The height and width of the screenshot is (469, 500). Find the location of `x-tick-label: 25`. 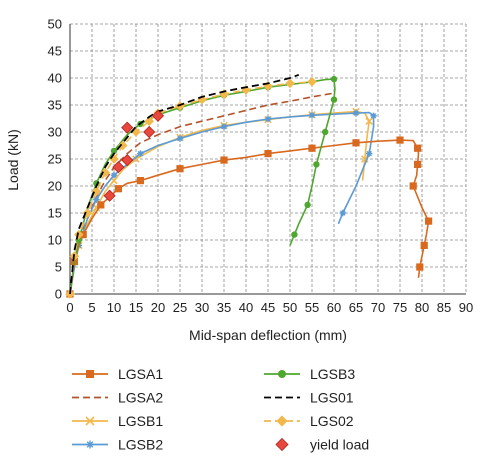

x-tick-label: 25 is located at coordinates (180, 307).